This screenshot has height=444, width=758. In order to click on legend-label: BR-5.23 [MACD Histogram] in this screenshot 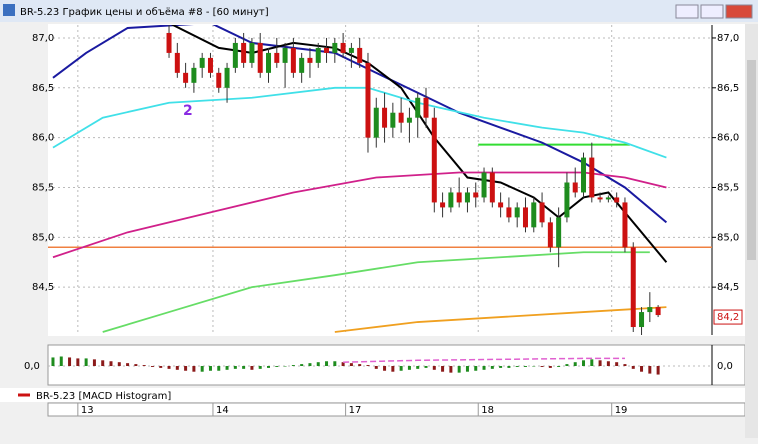, I will do `click(103, 396)`.